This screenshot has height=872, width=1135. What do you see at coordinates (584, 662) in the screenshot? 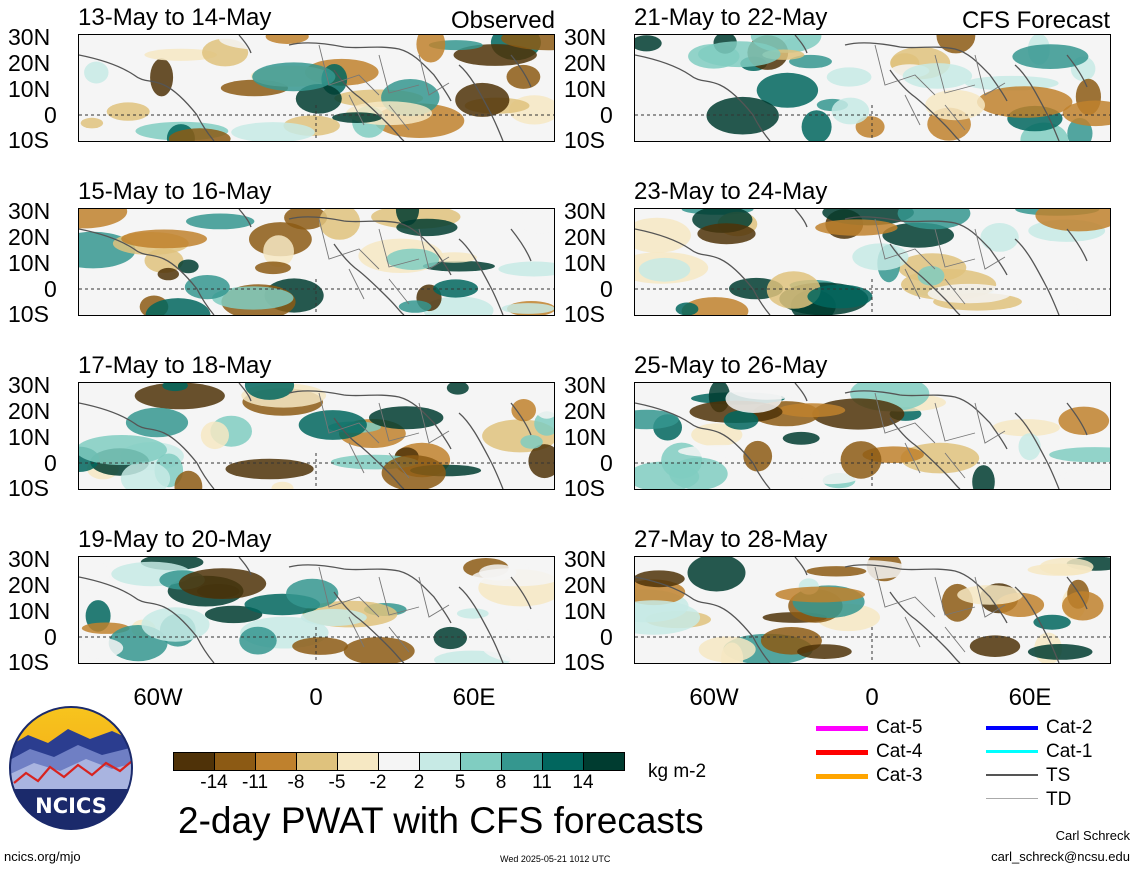
I see `lat-label-right-4-10s: 10S` at bounding box center [584, 662].